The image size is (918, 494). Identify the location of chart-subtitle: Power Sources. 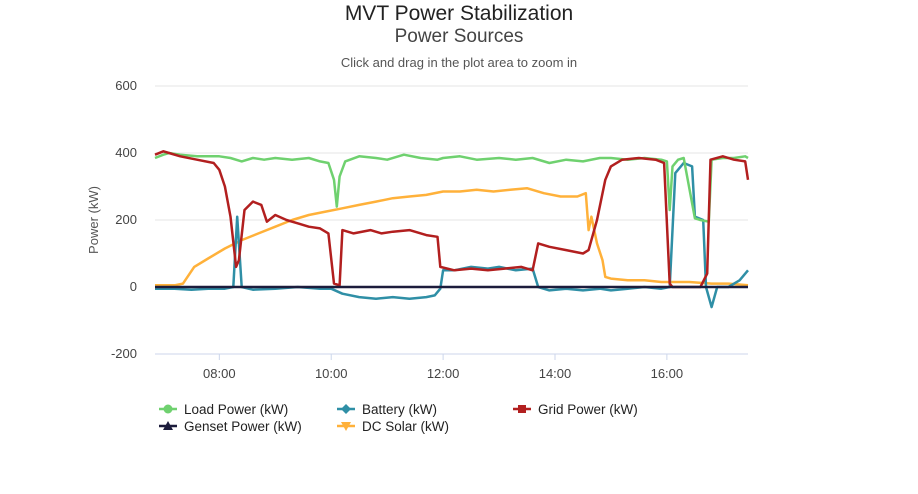
(459, 36).